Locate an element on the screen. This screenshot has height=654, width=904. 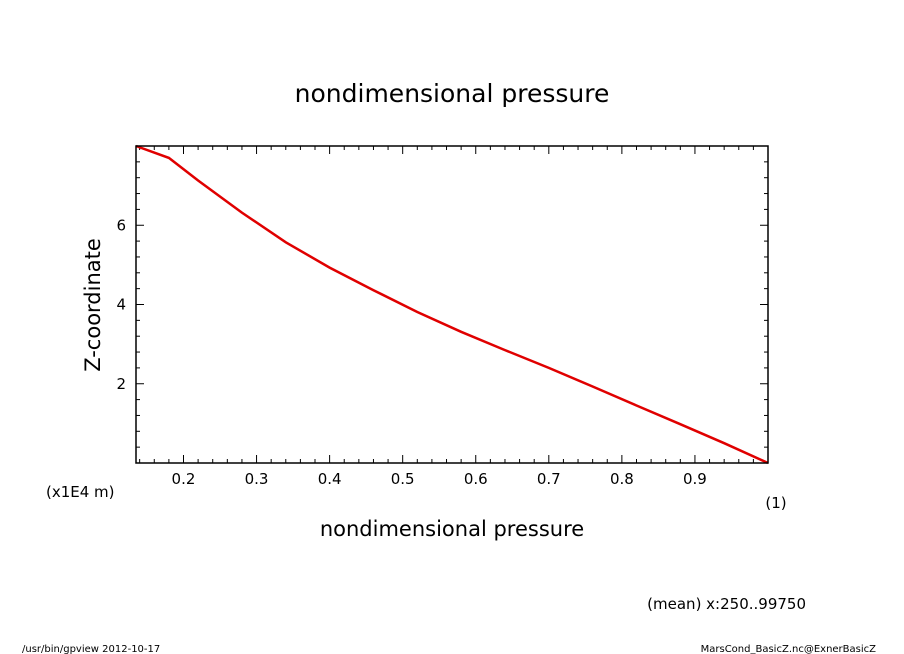
y-tick-label: 2 is located at coordinates (121, 384).